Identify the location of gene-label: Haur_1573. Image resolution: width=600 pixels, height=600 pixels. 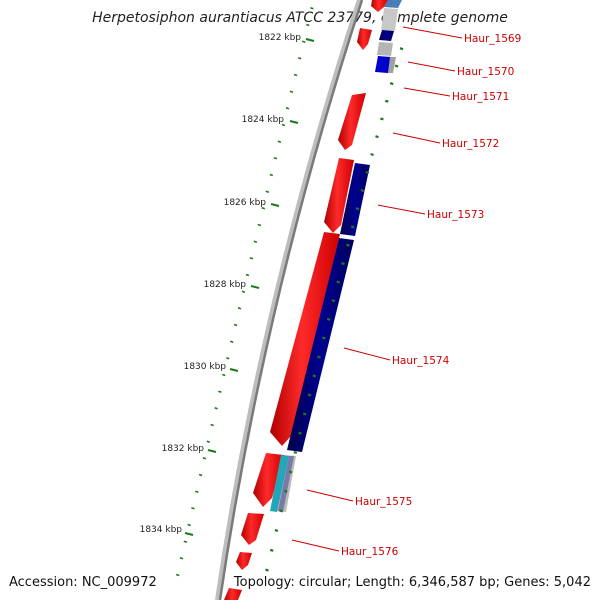
(455, 215).